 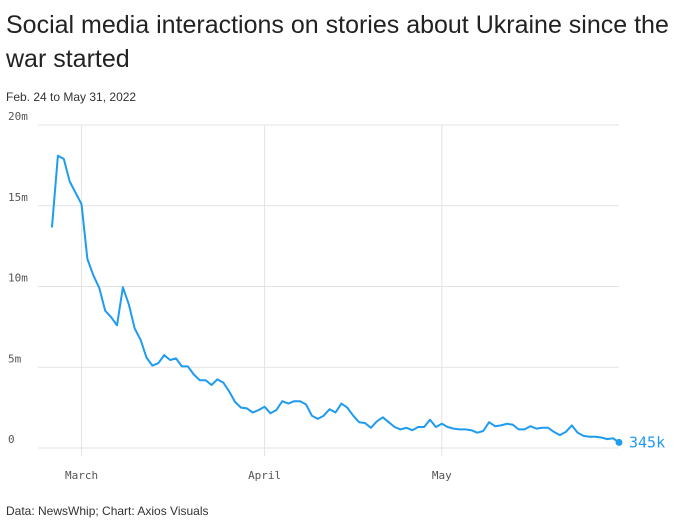 I want to click on y-tick-label: 10m, so click(x=18, y=278).